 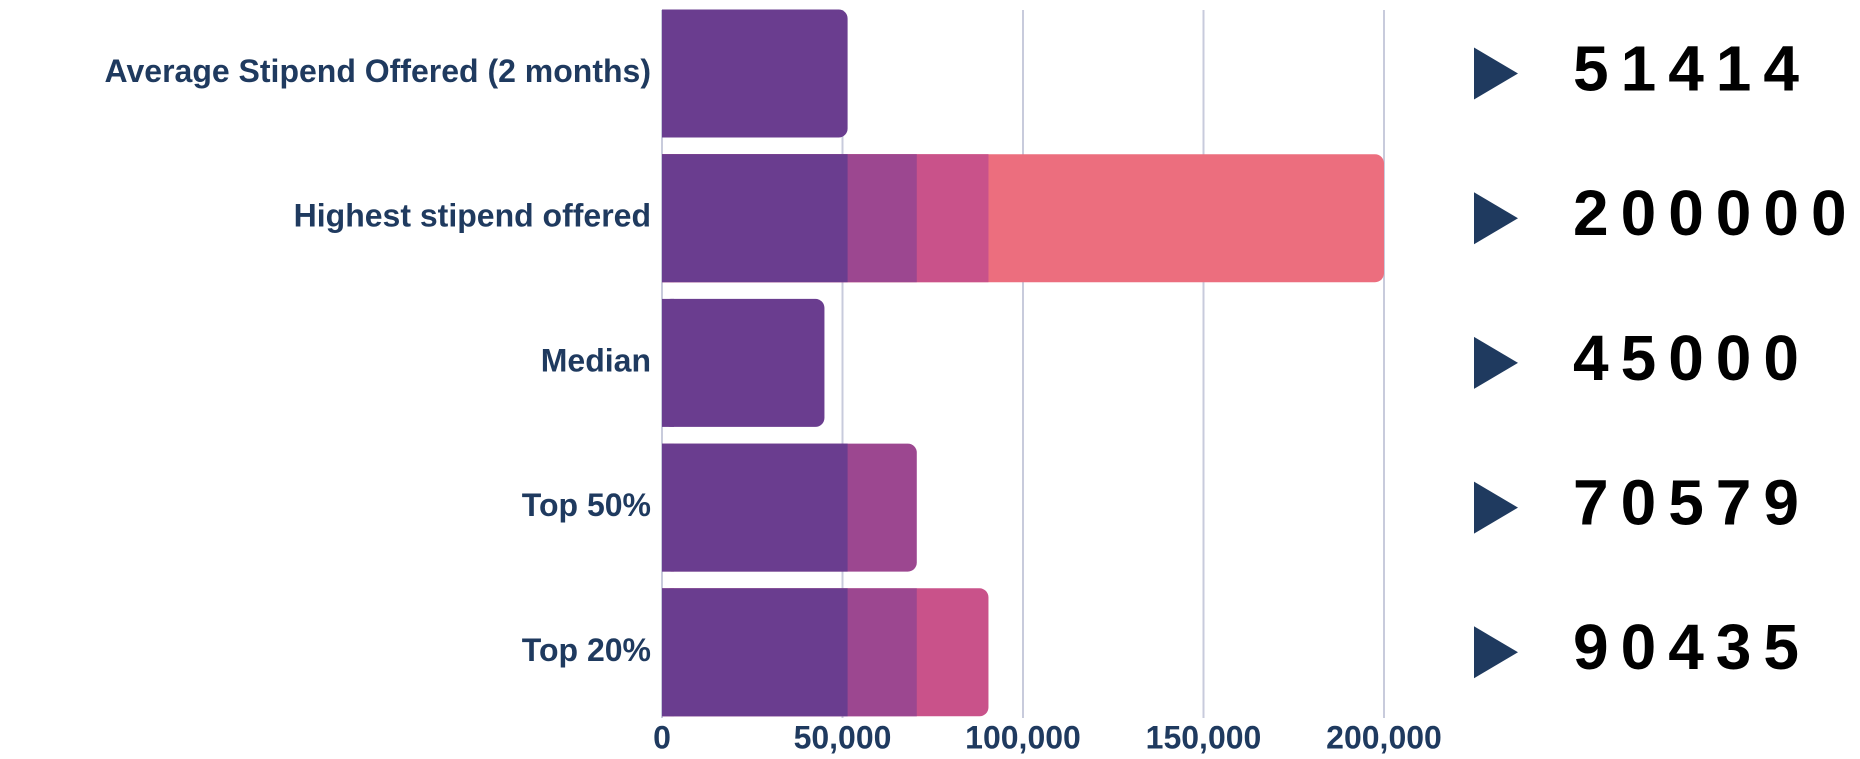 What do you see at coordinates (586, 650) in the screenshot?
I see `y-tick-label: Top 20%` at bounding box center [586, 650].